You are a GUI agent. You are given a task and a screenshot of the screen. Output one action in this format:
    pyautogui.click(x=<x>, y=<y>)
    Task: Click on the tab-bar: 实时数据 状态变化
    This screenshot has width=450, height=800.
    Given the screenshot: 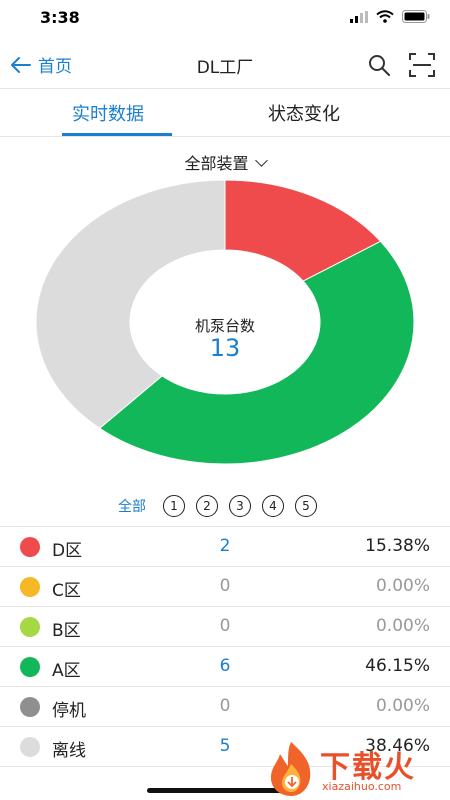 What is the action you would take?
    pyautogui.click(x=225, y=112)
    